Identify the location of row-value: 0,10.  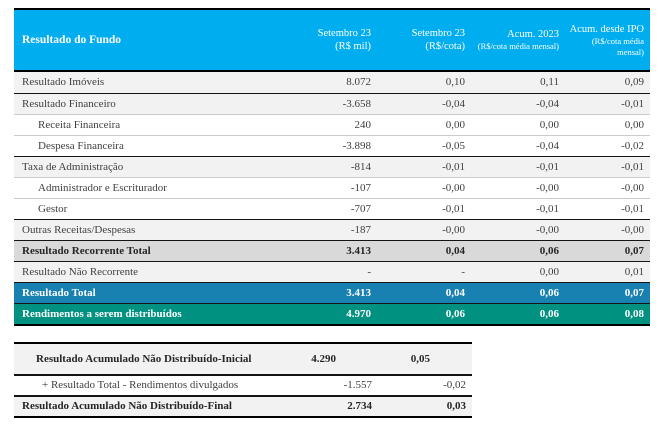
(455, 82).